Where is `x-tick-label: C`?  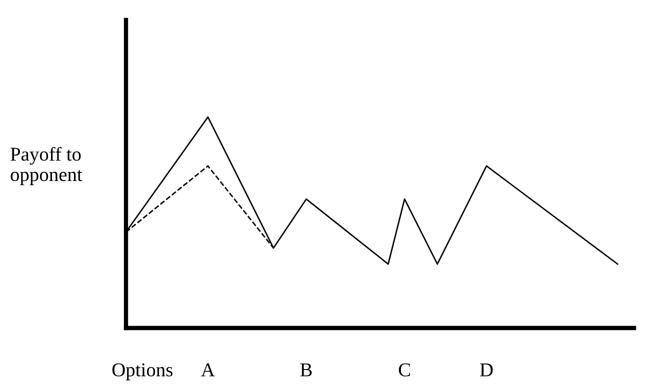
x-tick-label: C is located at coordinates (404, 369).